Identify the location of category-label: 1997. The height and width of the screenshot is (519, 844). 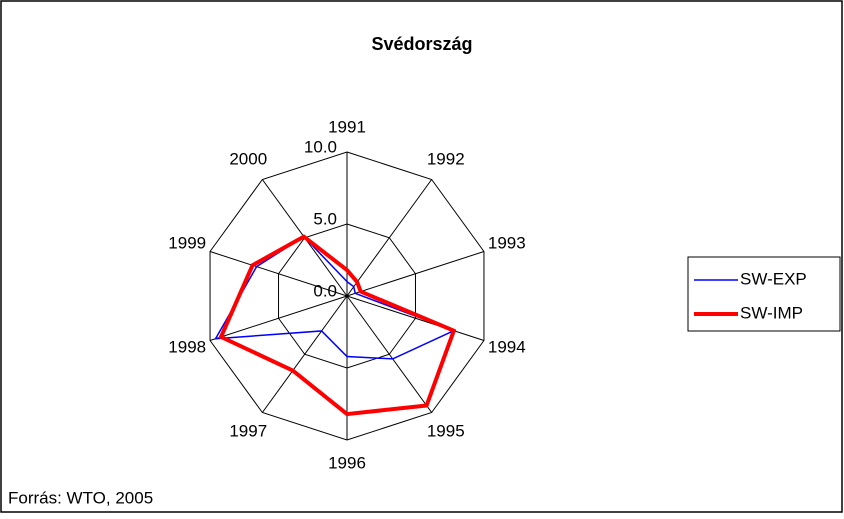
(248, 430).